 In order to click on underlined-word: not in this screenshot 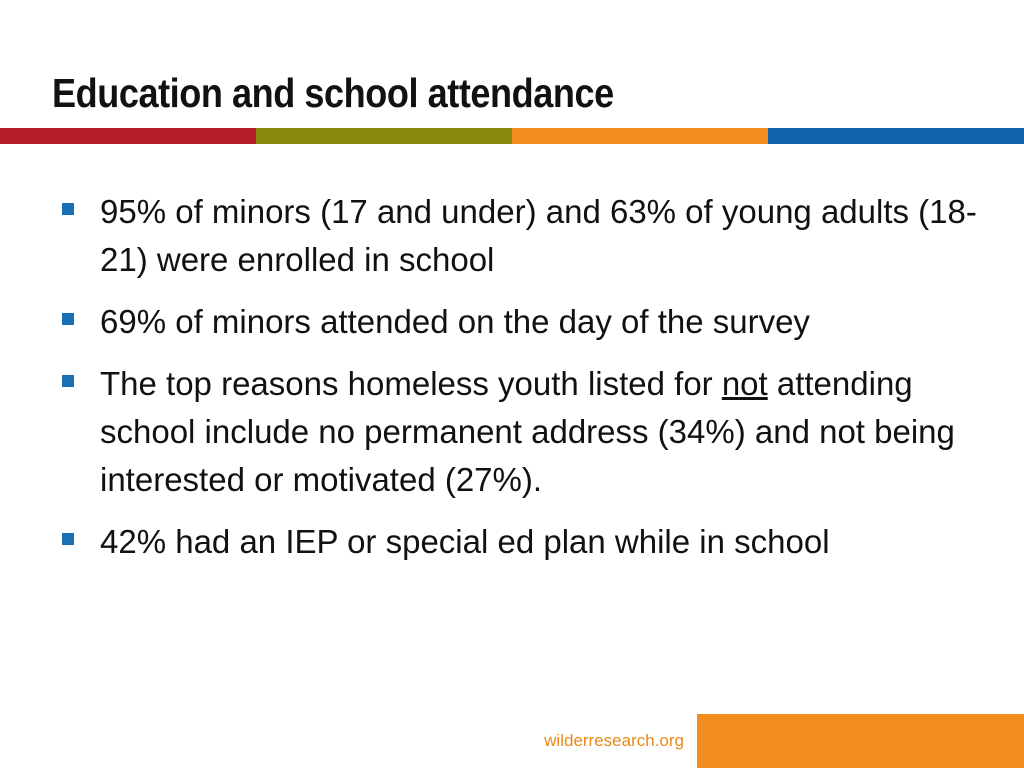, I will do `click(744, 383)`.